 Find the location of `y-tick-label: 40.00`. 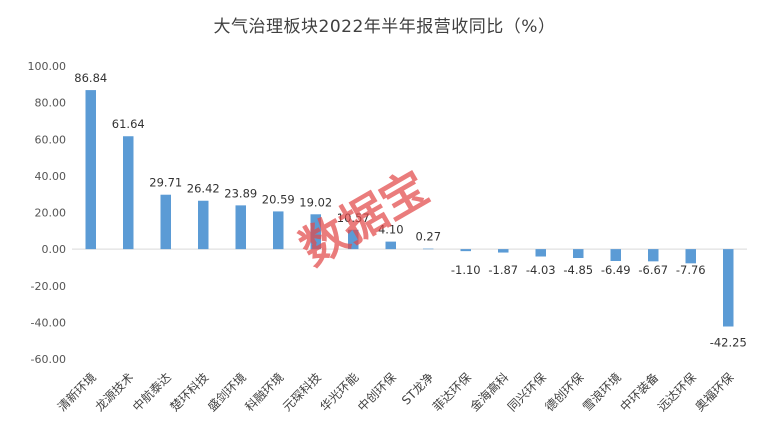

y-tick-label: 40.00 is located at coordinates (51, 176).